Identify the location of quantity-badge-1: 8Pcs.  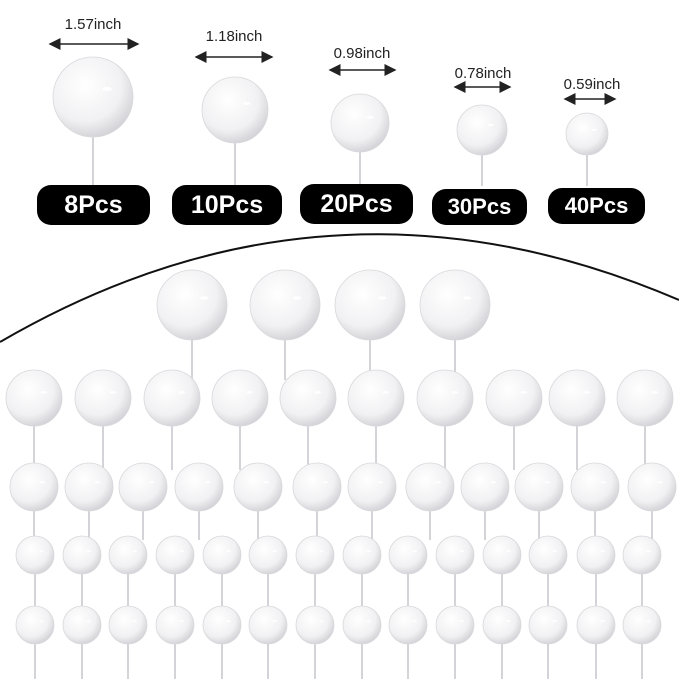
(93, 205).